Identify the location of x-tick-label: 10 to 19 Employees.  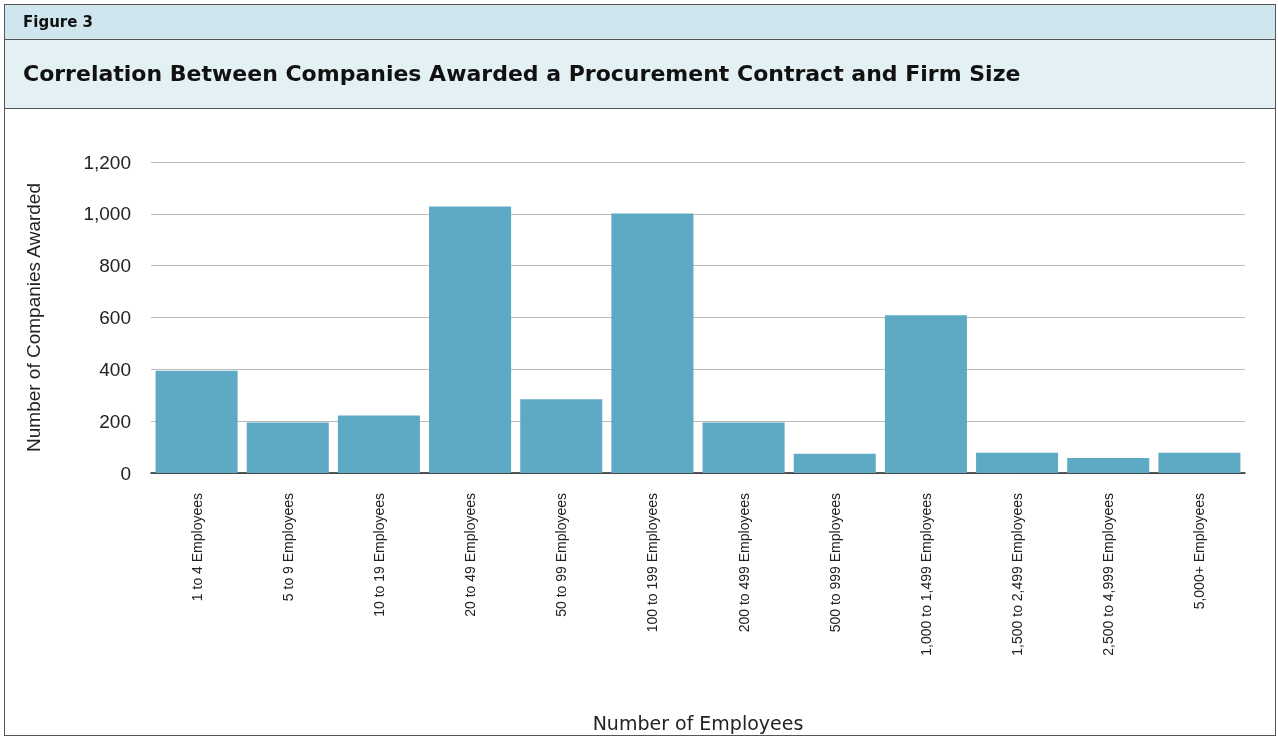
(378, 555).